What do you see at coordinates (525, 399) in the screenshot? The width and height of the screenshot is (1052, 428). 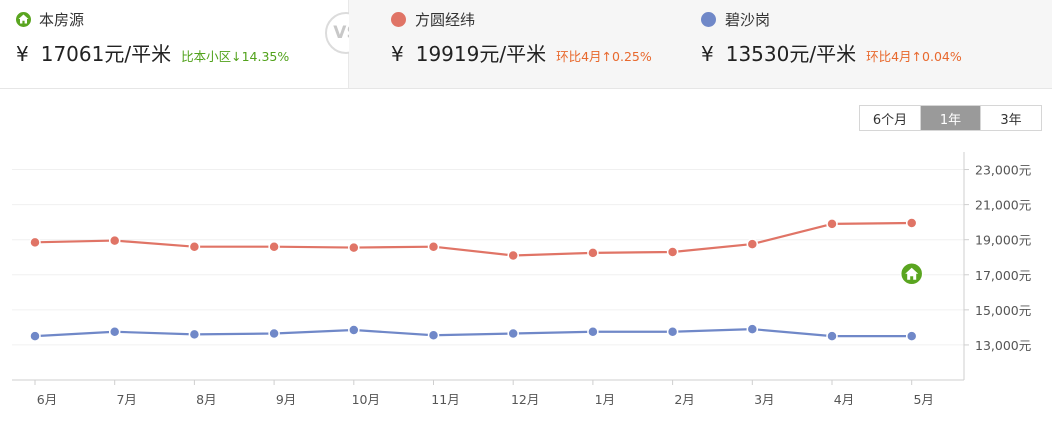 I see `x-tick-label: 12月` at bounding box center [525, 399].